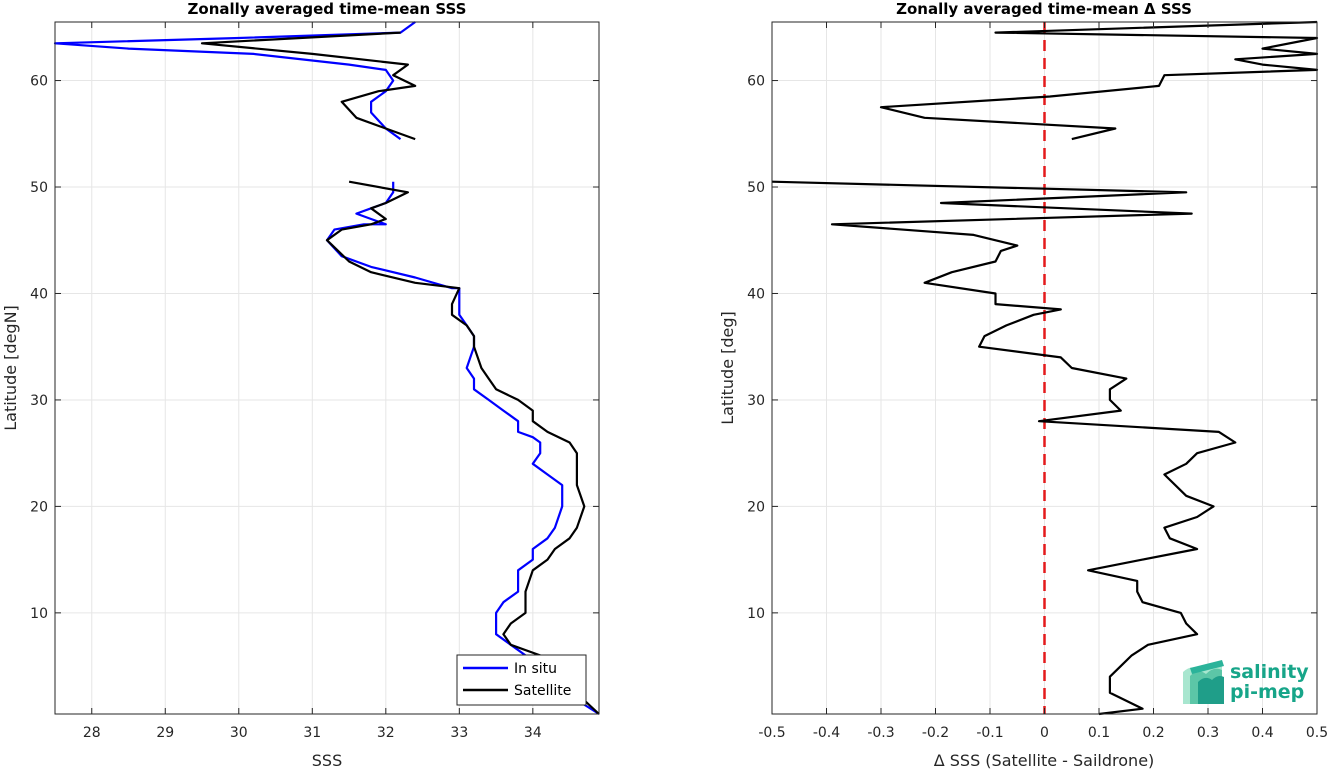 The width and height of the screenshot is (1330, 769). I want to click on x-tick-label: 29, so click(165, 733).